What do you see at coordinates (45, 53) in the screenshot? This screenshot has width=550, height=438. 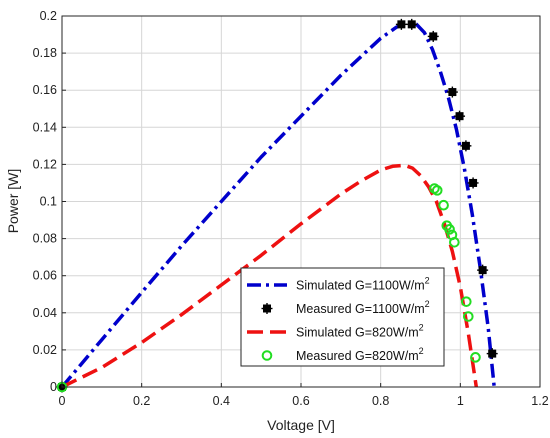 I see `y-tick-label: 0.18` at bounding box center [45, 53].